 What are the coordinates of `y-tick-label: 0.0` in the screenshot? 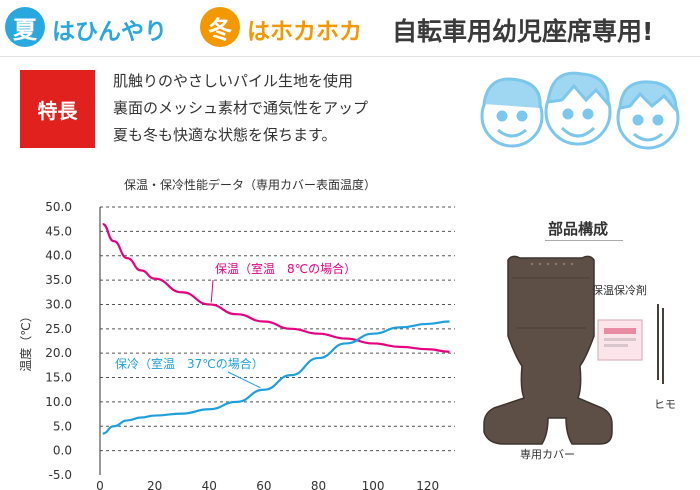 It's located at (62, 451).